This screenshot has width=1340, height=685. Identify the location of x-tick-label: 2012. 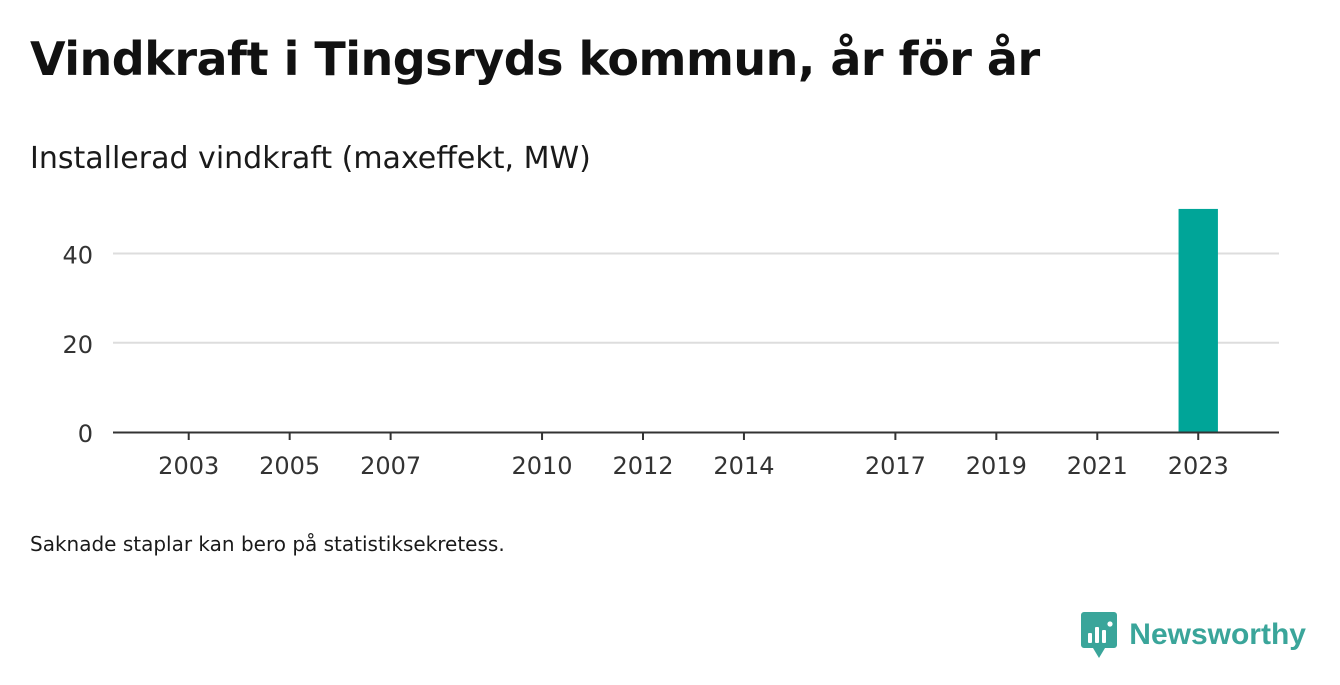
(642, 466).